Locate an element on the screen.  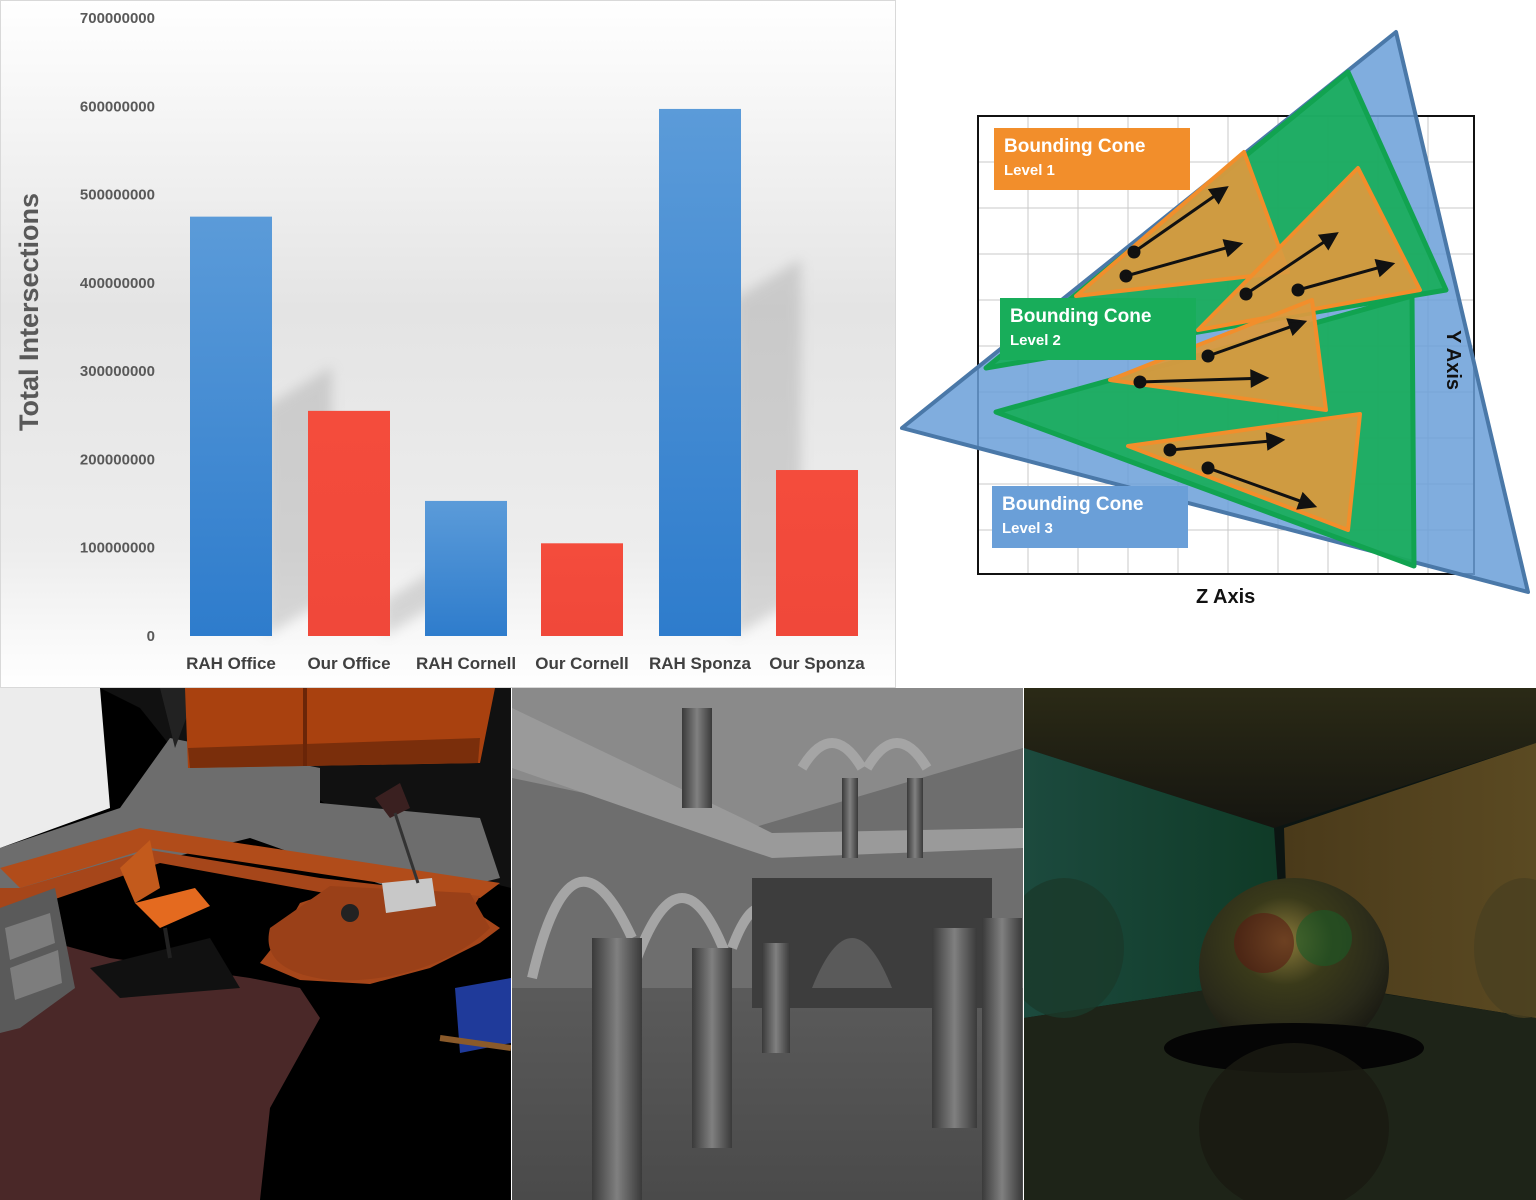
sponza-render is located at coordinates (767, 944).